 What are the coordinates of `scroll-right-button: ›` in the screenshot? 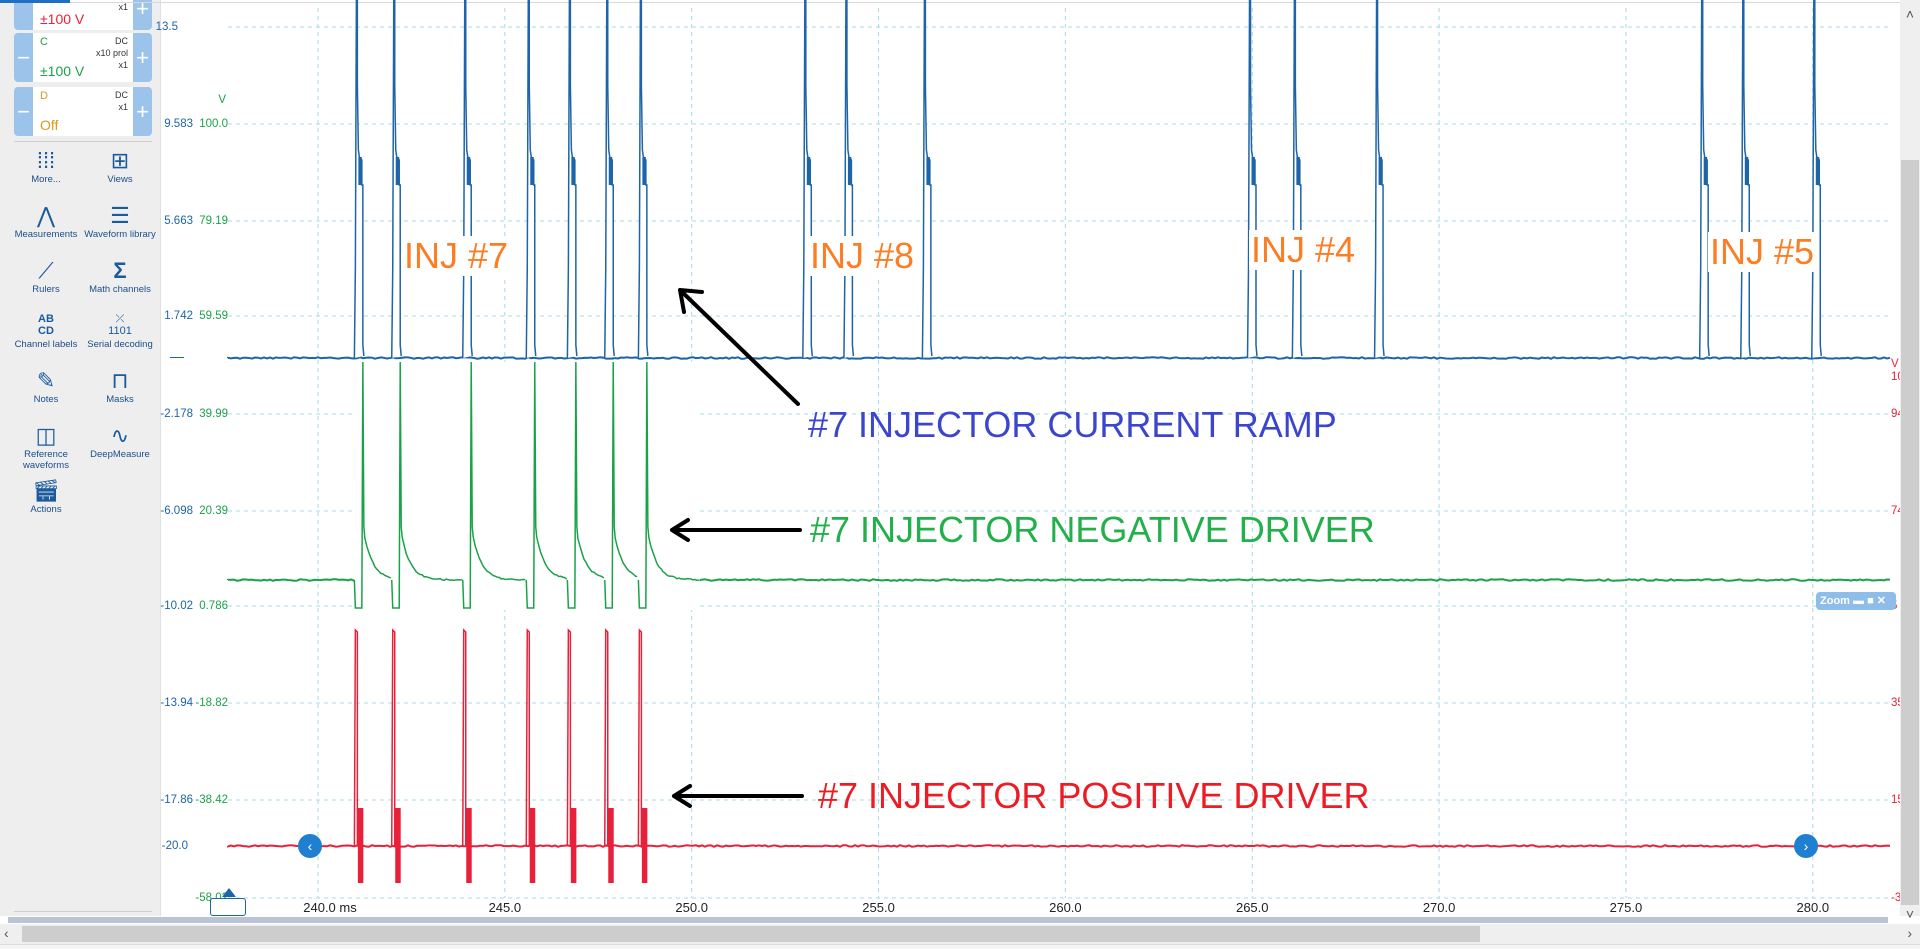 It's located at (1806, 846).